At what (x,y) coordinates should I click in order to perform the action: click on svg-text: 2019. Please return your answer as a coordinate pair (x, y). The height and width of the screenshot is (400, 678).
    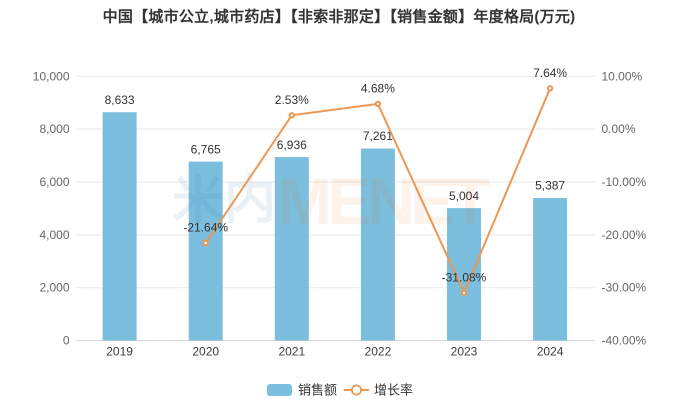
    Looking at the image, I should click on (119, 352).